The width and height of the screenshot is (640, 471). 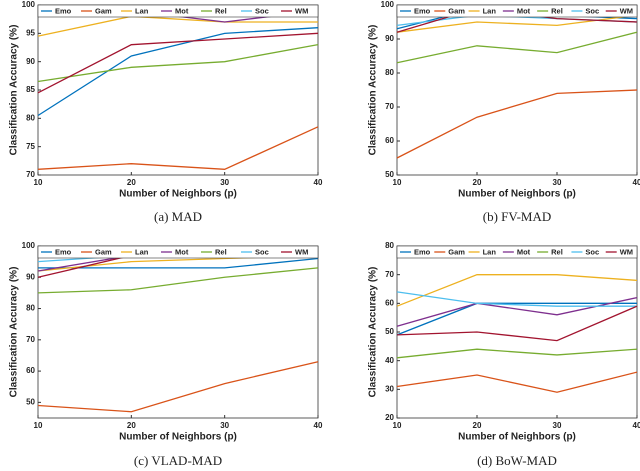 What do you see at coordinates (30, 146) in the screenshot?
I see `y-tick-label: 75` at bounding box center [30, 146].